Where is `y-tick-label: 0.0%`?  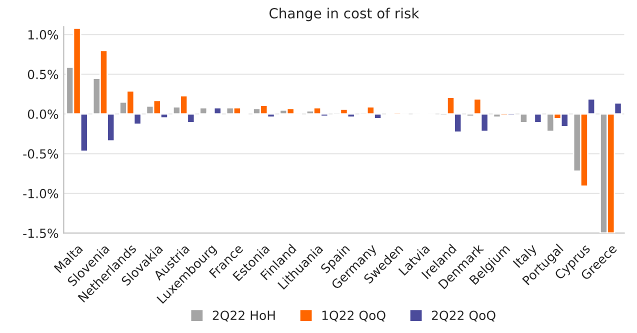 y-tick-label: 0.0% is located at coordinates (43, 114).